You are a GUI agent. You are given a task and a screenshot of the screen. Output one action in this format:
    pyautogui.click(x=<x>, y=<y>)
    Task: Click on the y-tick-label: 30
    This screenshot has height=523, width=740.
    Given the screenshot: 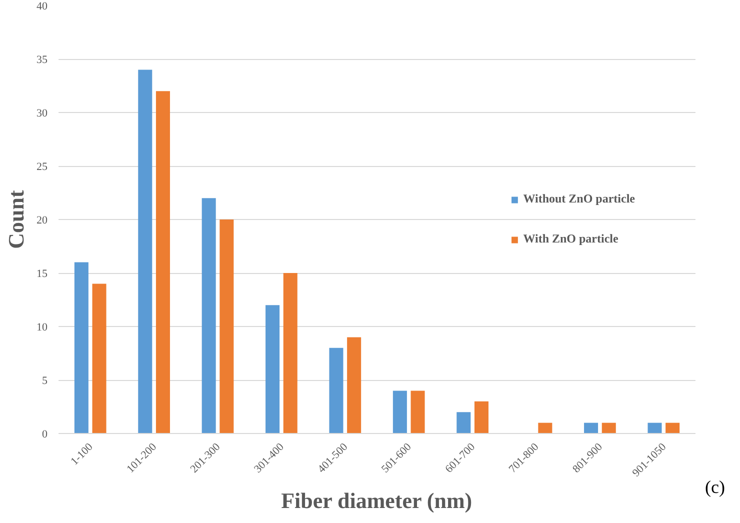 What is the action you would take?
    pyautogui.click(x=42, y=114)
    